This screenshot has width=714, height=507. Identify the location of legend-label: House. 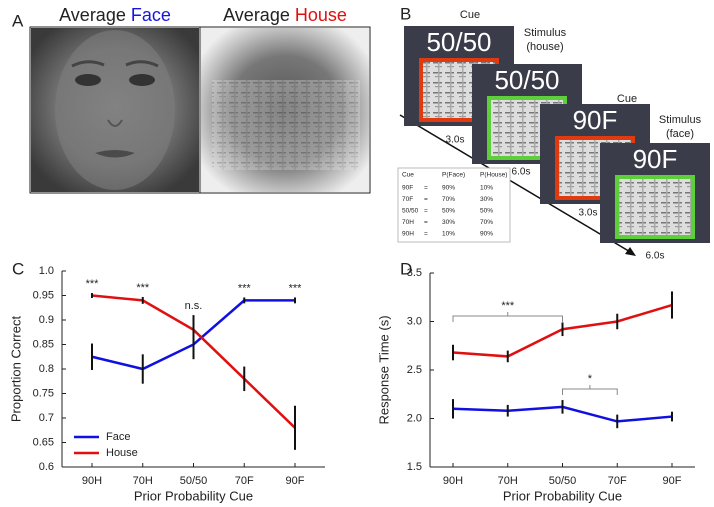
(122, 453).